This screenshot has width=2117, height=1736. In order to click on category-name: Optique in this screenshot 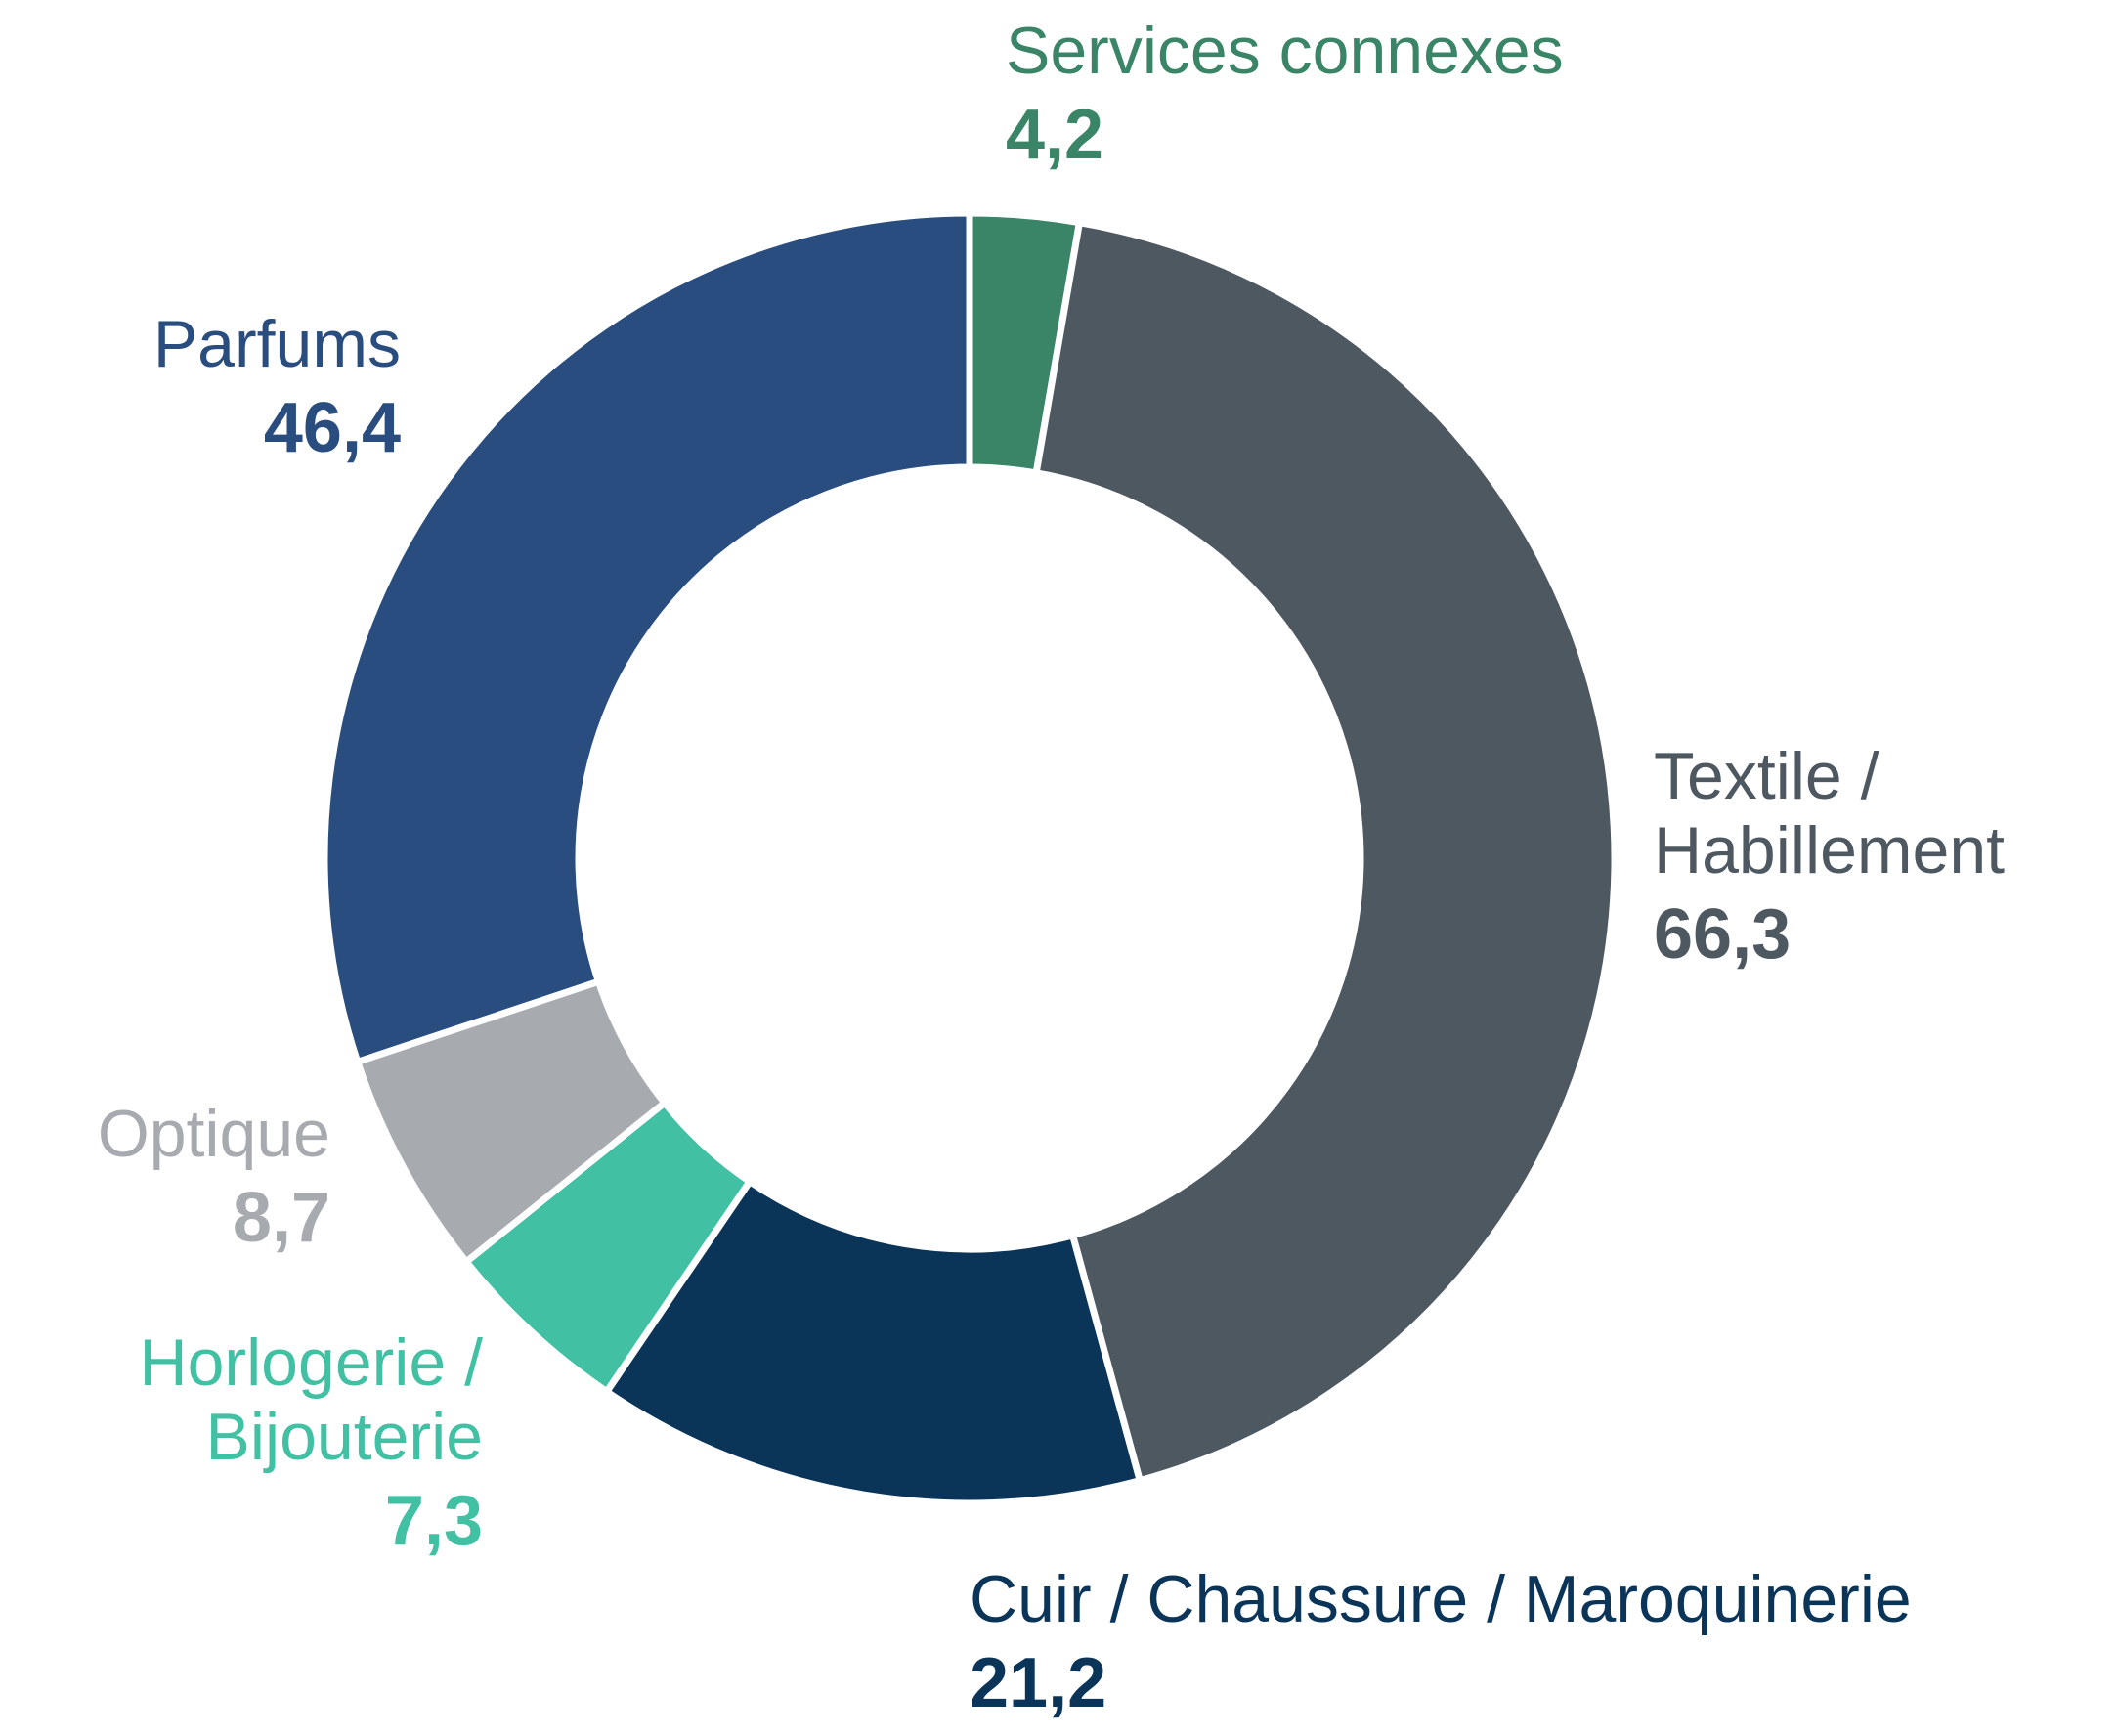, I will do `click(213, 1134)`.